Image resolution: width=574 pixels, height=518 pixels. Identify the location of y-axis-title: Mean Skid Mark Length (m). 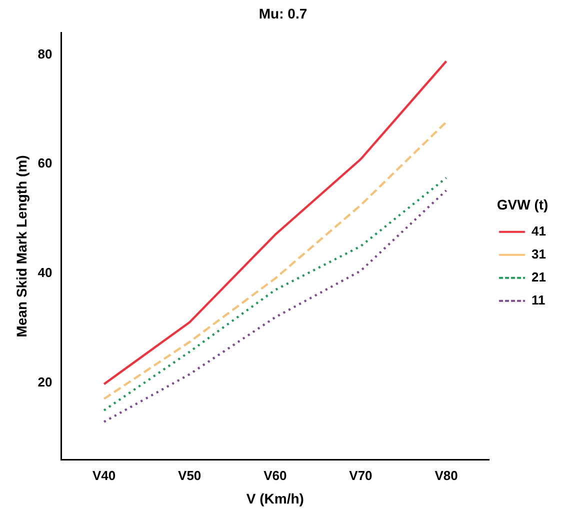
(21, 246).